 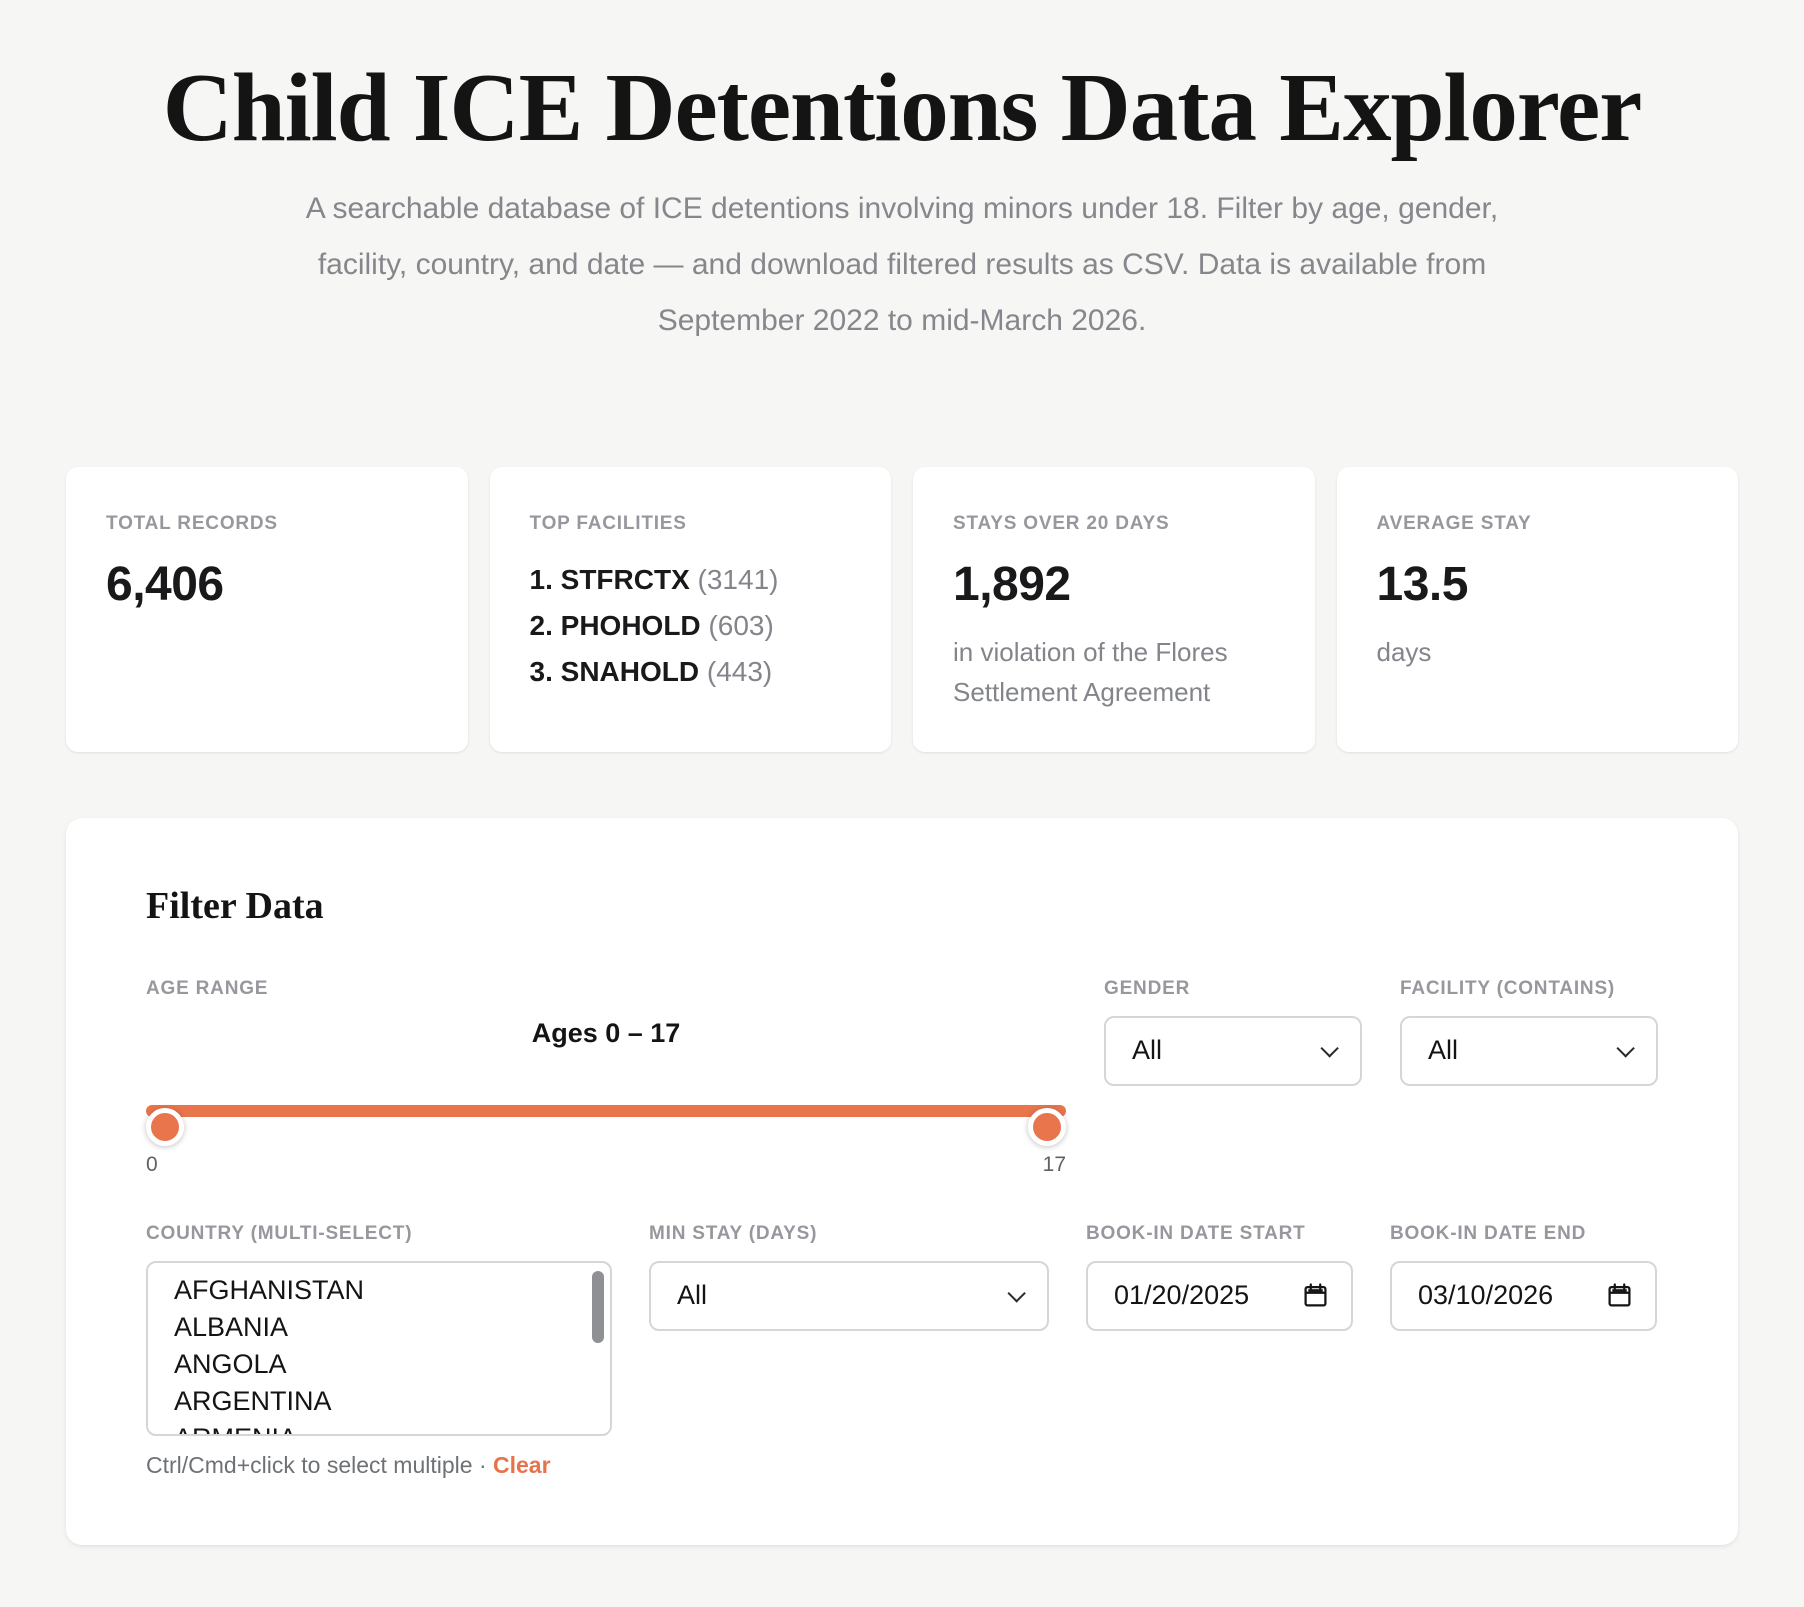 I want to click on date-end-value: 03/10/2026, so click(x=1486, y=1295).